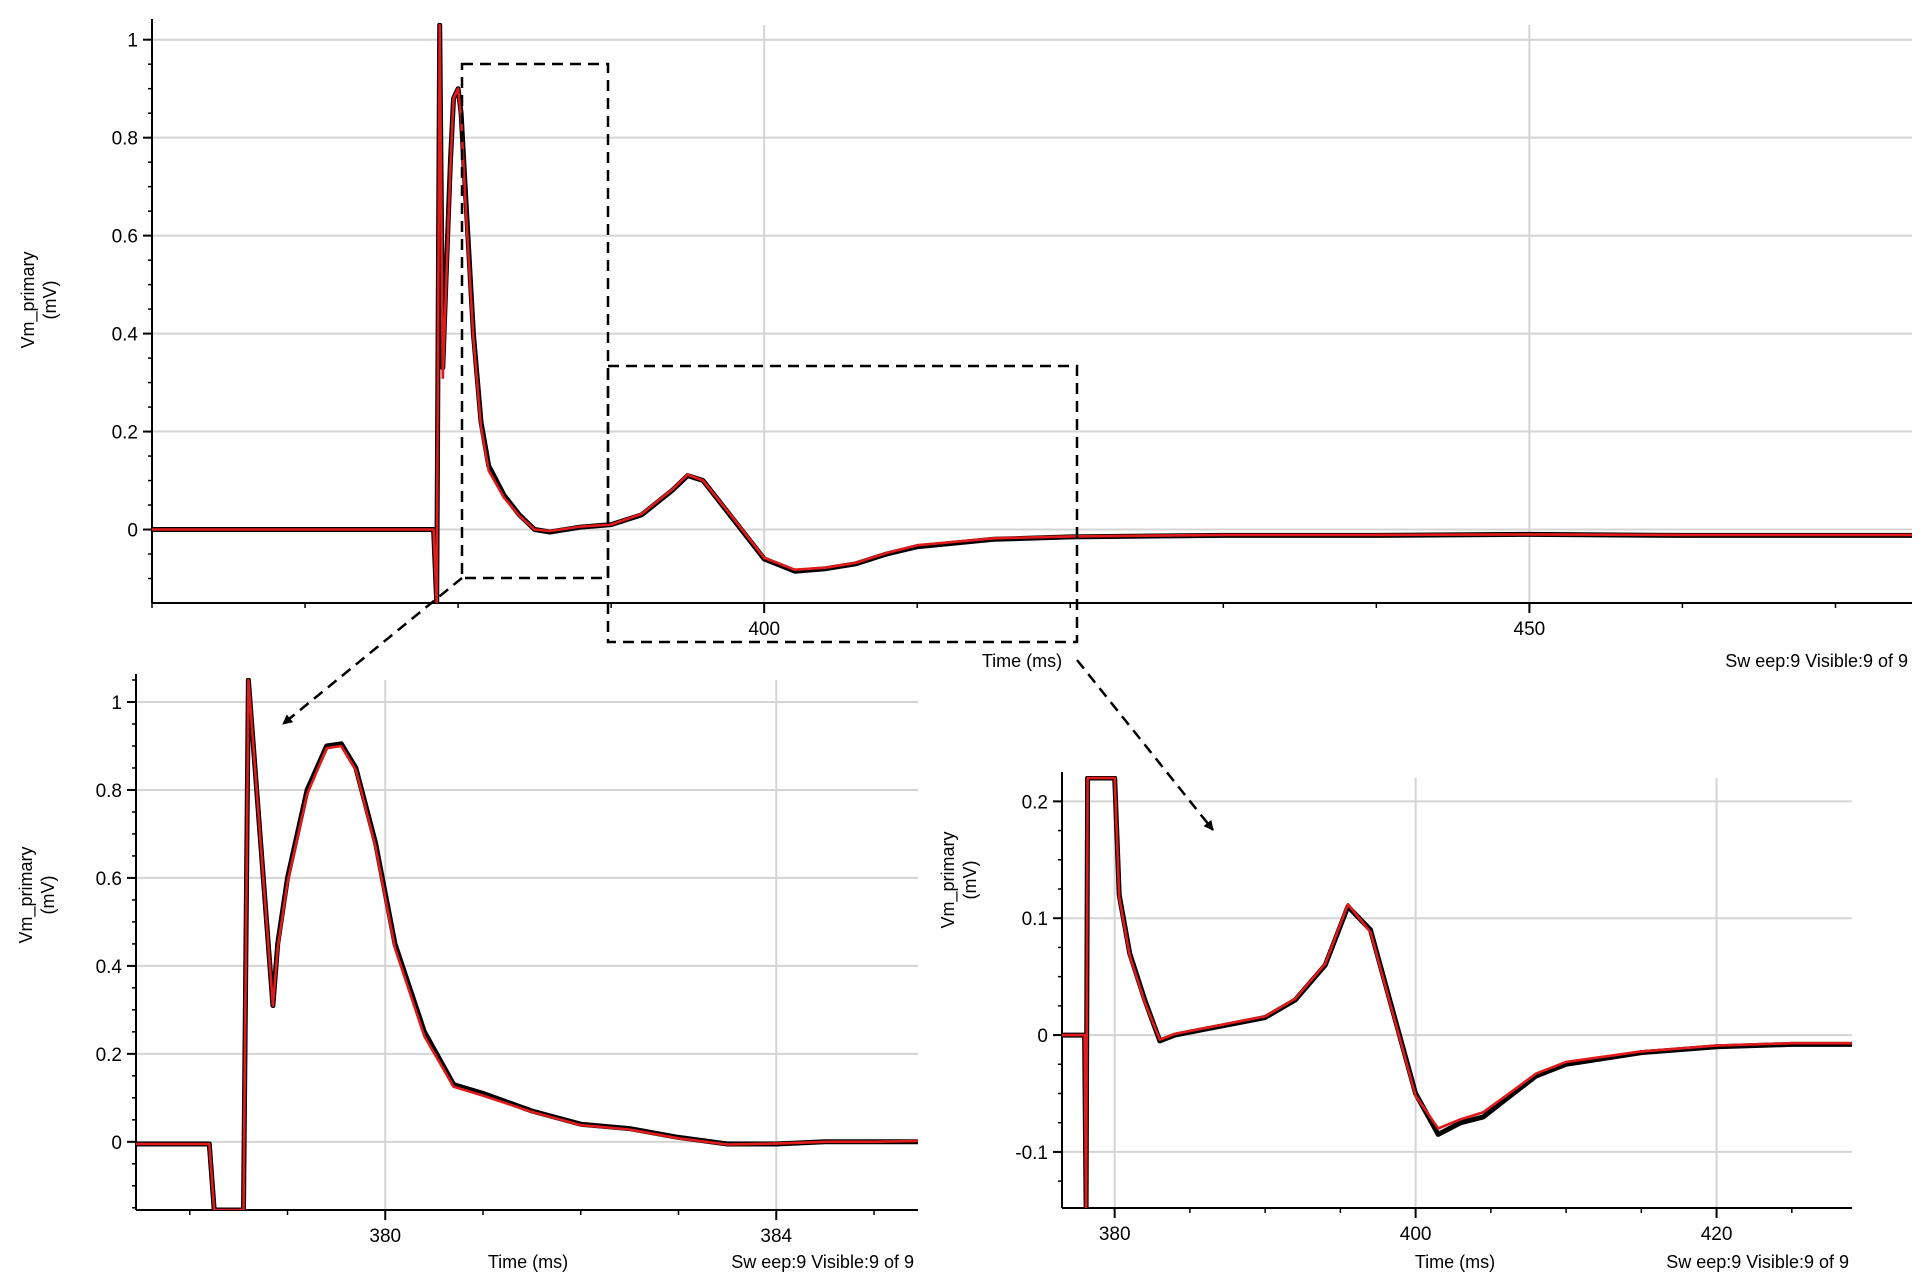  I want to click on sweep-traces, so click(1457, 992).